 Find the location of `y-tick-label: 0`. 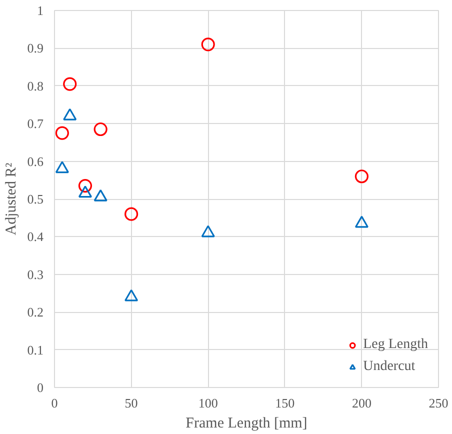

y-tick-label: 0 is located at coordinates (40, 387).